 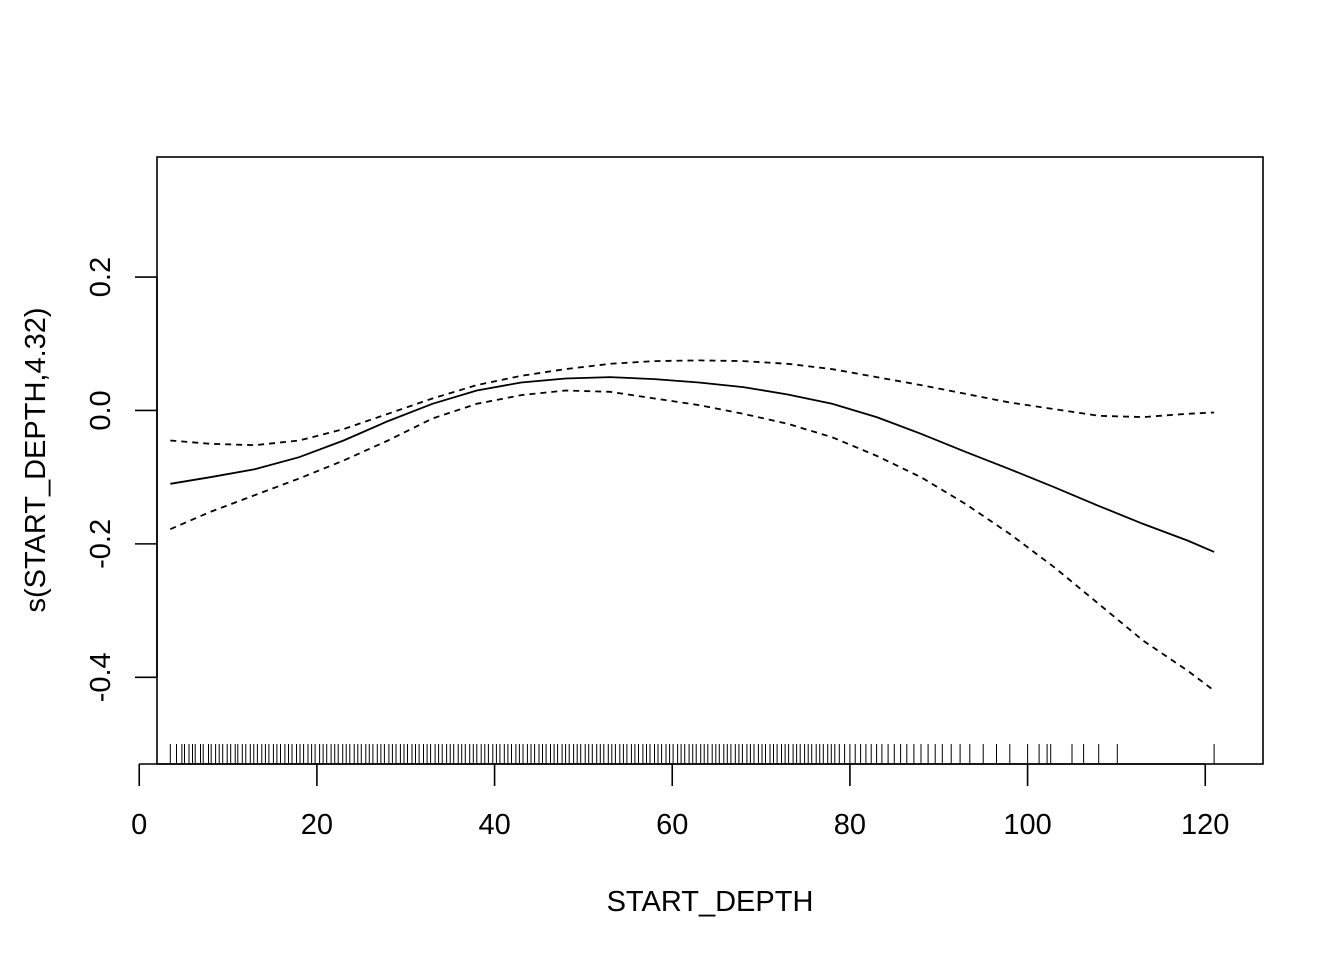 I want to click on y-tick-label: 0.2, so click(x=101, y=277).